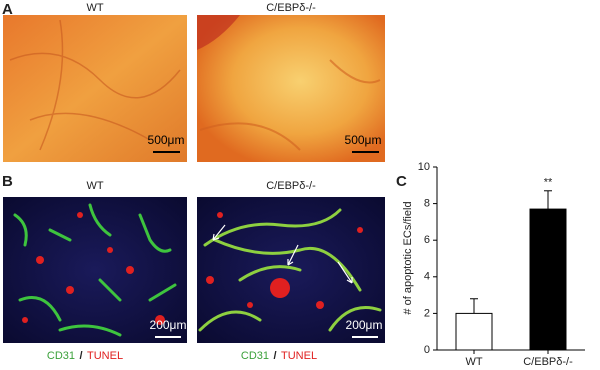 The image size is (600, 370). What do you see at coordinates (427, 204) in the screenshot?
I see `y-tick-label: 8` at bounding box center [427, 204].